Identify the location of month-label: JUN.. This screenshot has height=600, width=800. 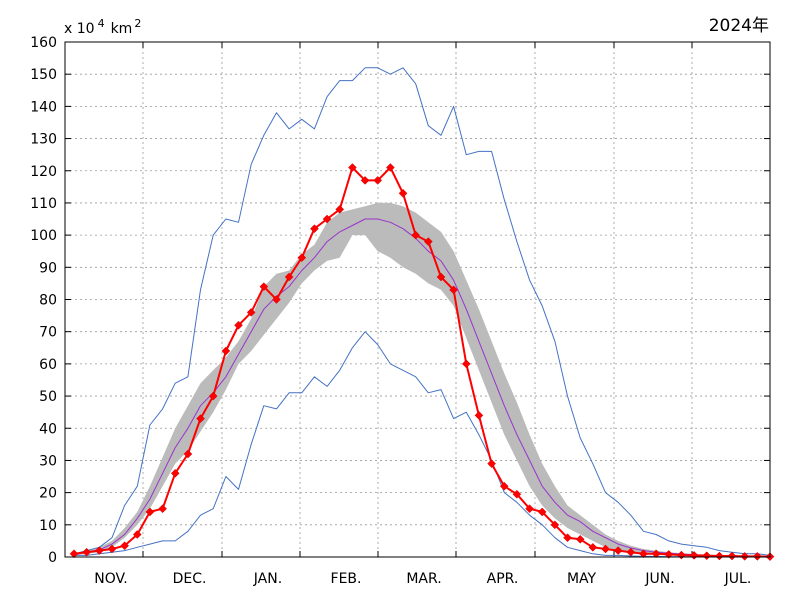
(659, 579).